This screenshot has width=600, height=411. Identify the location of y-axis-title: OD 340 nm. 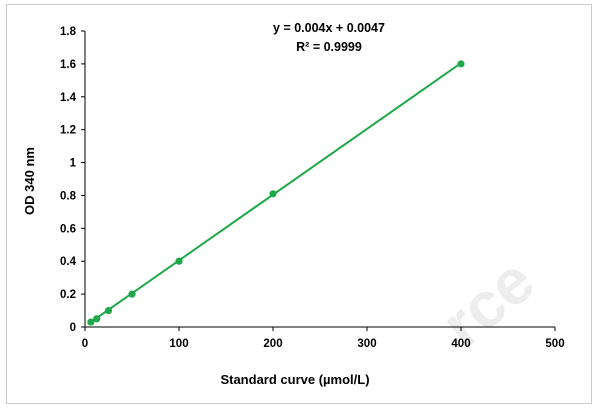
(29, 181).